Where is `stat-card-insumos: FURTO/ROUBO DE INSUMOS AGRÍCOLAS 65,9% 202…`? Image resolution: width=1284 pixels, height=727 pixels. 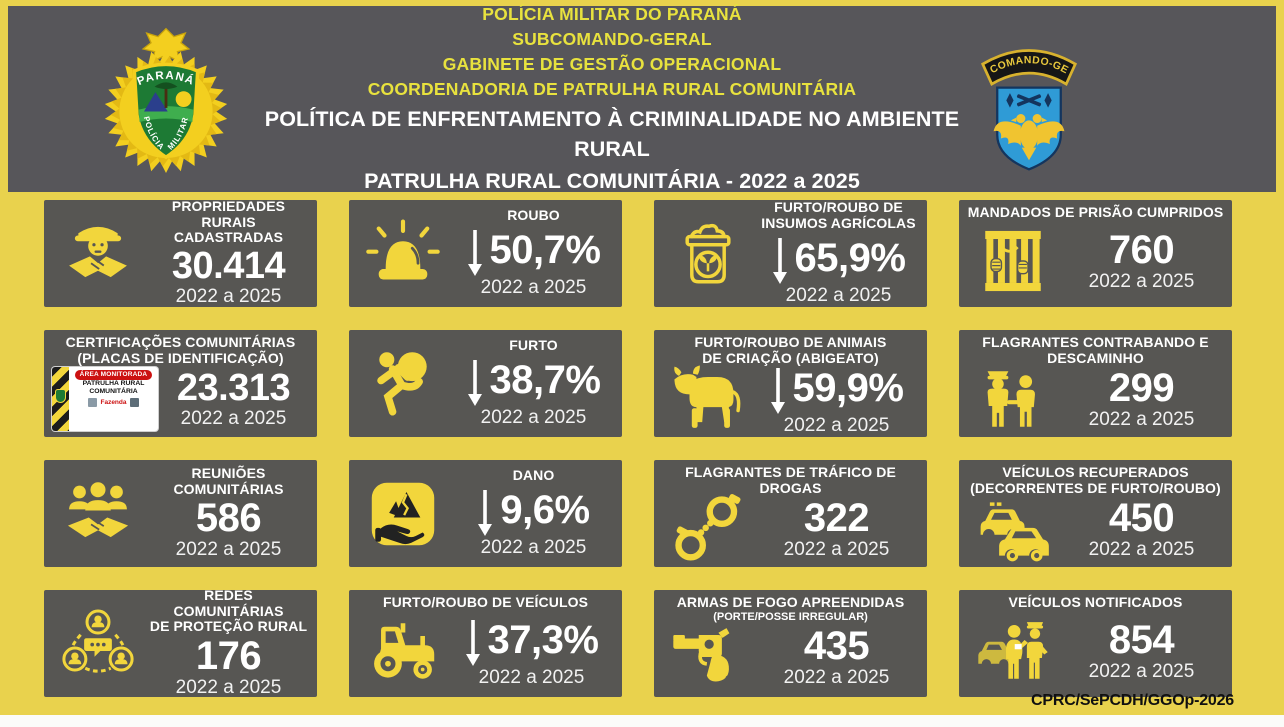
stat-card-insumos: FURTO/ROUBO DE INSUMOS AGRÍCOLAS 65,9% 202… is located at coordinates (790, 253).